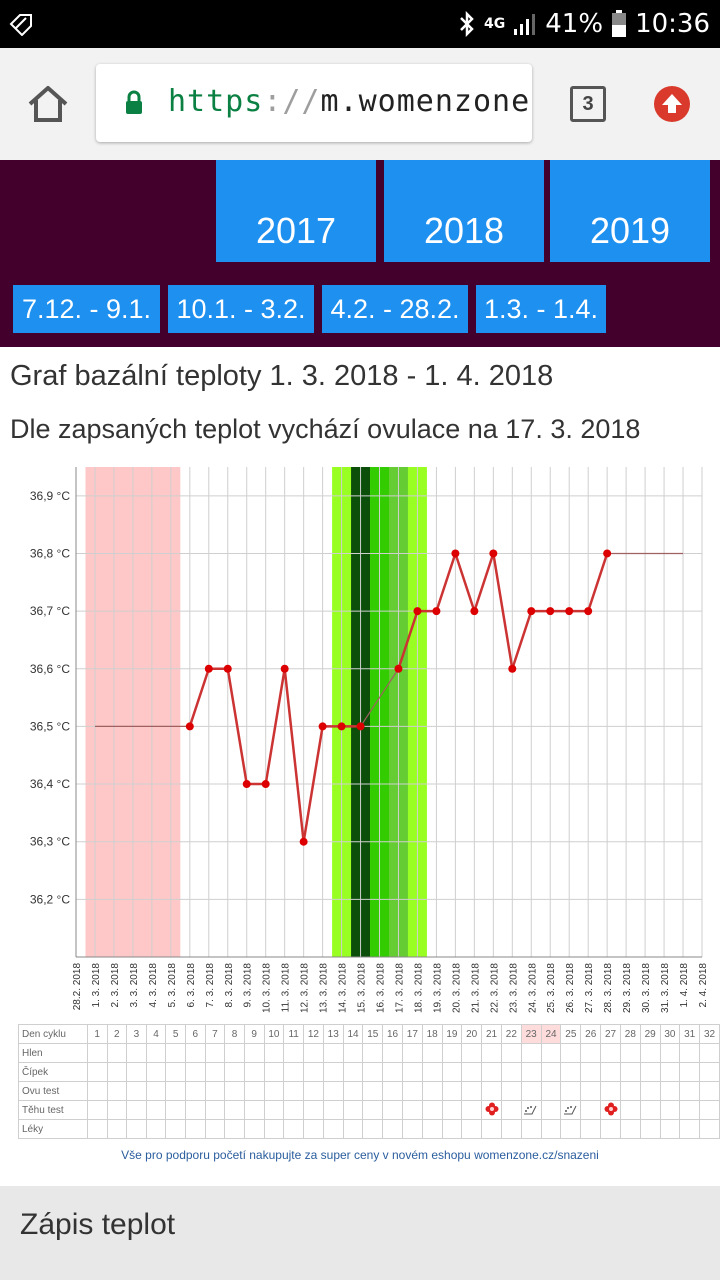 The image size is (720, 1280). I want to click on range-button-2: 10.1. - 3.2., so click(241, 309).